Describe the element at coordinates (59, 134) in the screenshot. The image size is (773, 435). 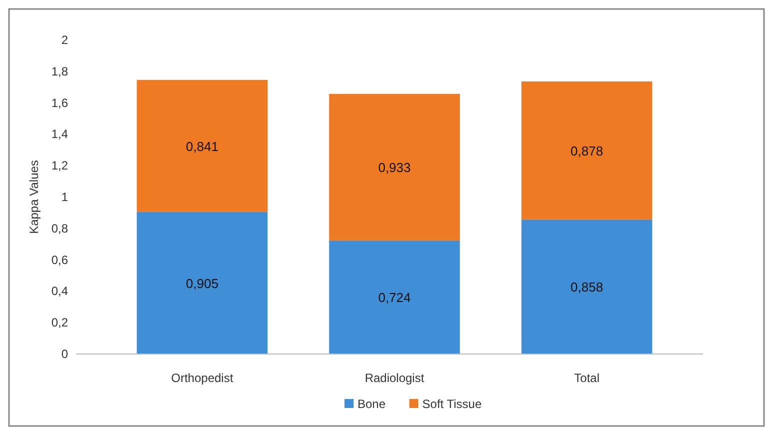
I see `y-tick-label: 1,4` at that location.